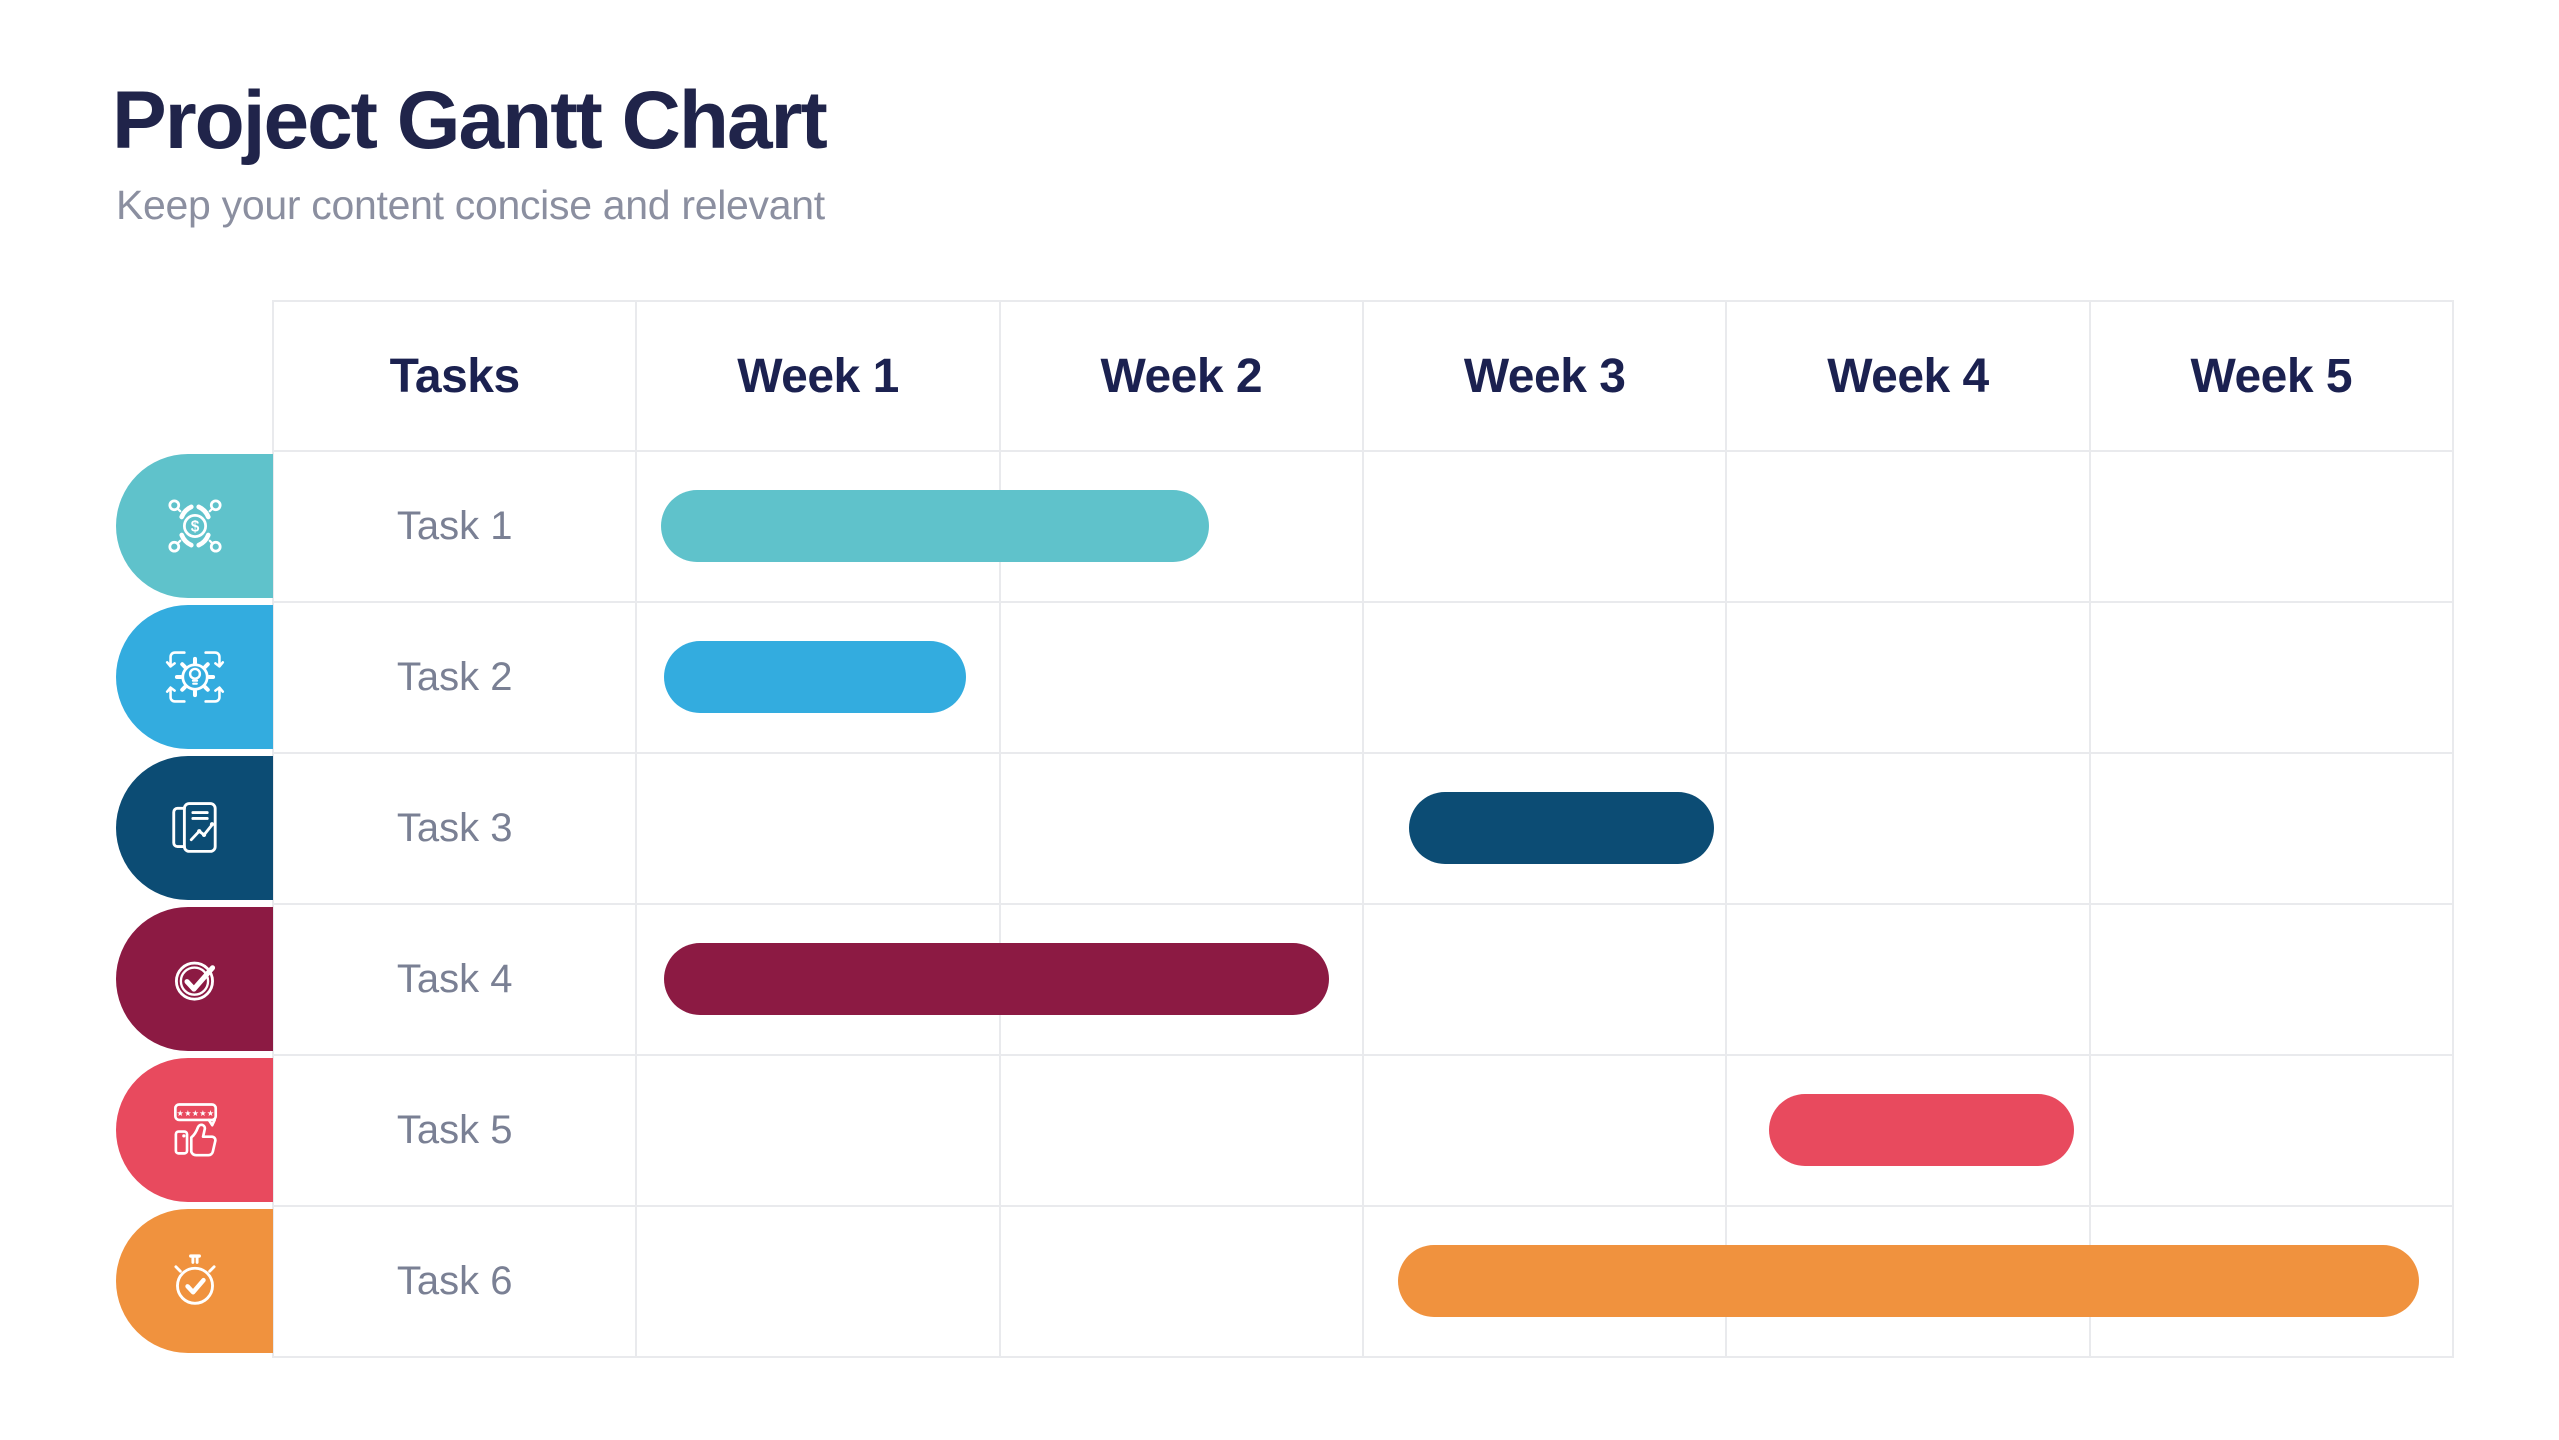 Image resolution: width=2559 pixels, height=1440 pixels. Describe the element at coordinates (470, 120) in the screenshot. I see `page-title: Project Gantt Chart` at that location.